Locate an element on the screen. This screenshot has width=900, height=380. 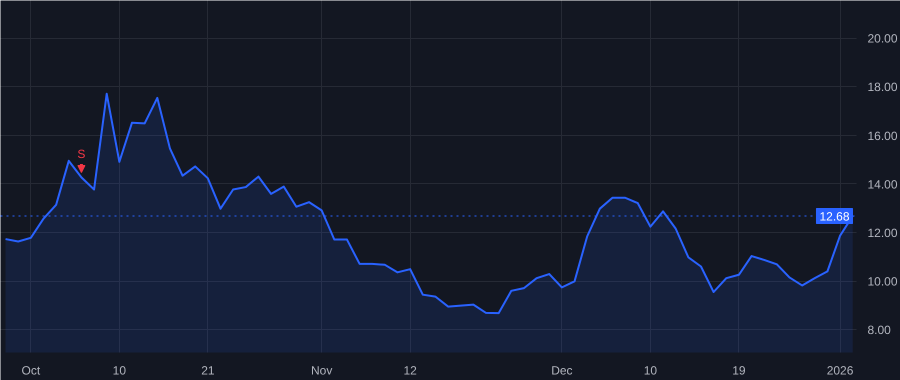
y-tick-label: 18.00 is located at coordinates (883, 87).